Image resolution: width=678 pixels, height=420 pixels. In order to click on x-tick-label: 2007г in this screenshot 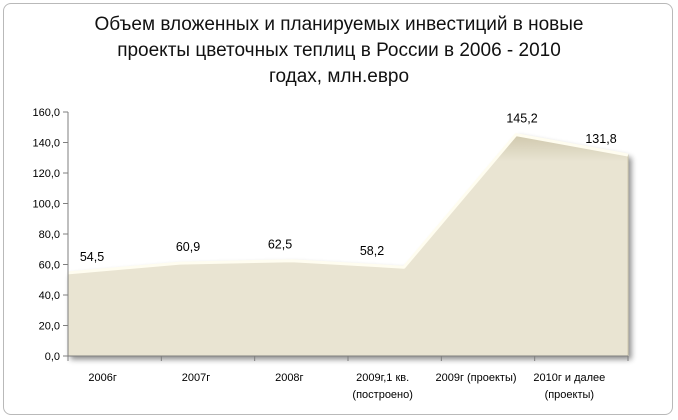, I will do `click(196, 378)`.